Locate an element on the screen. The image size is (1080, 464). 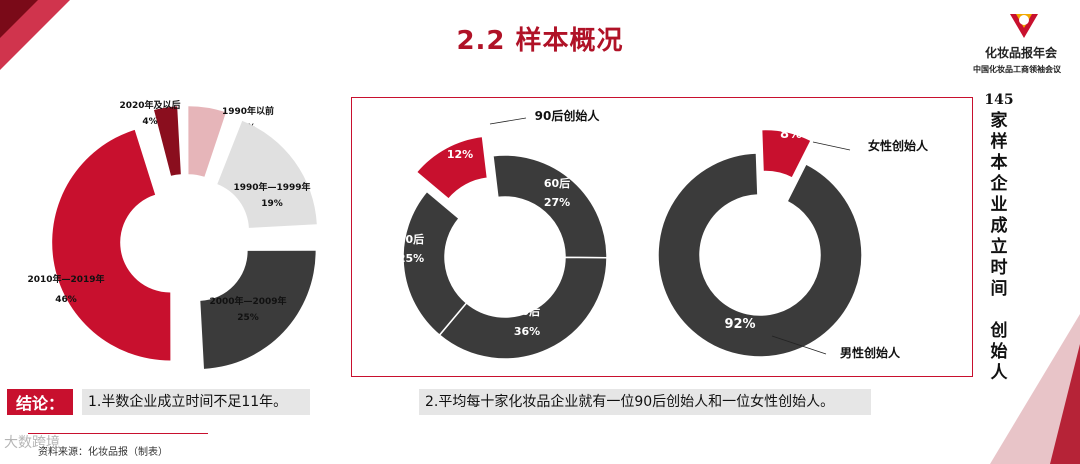
watermark: 大数跨境 is located at coordinates (32, 443).